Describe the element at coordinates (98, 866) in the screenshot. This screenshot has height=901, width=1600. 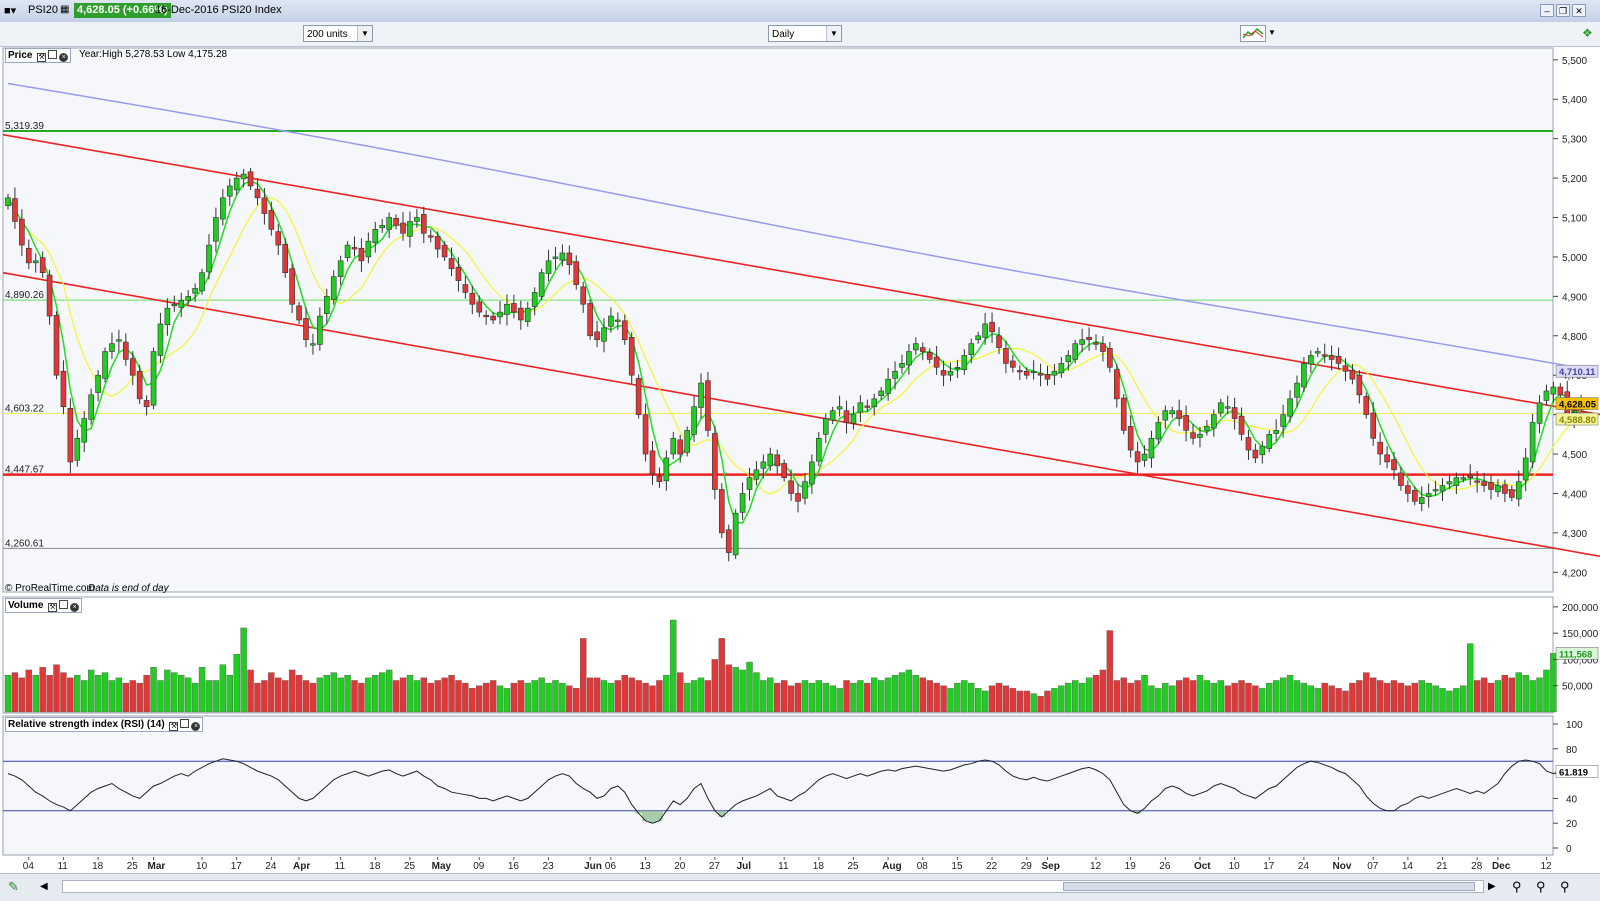
I see `x-tick-label: 18` at that location.